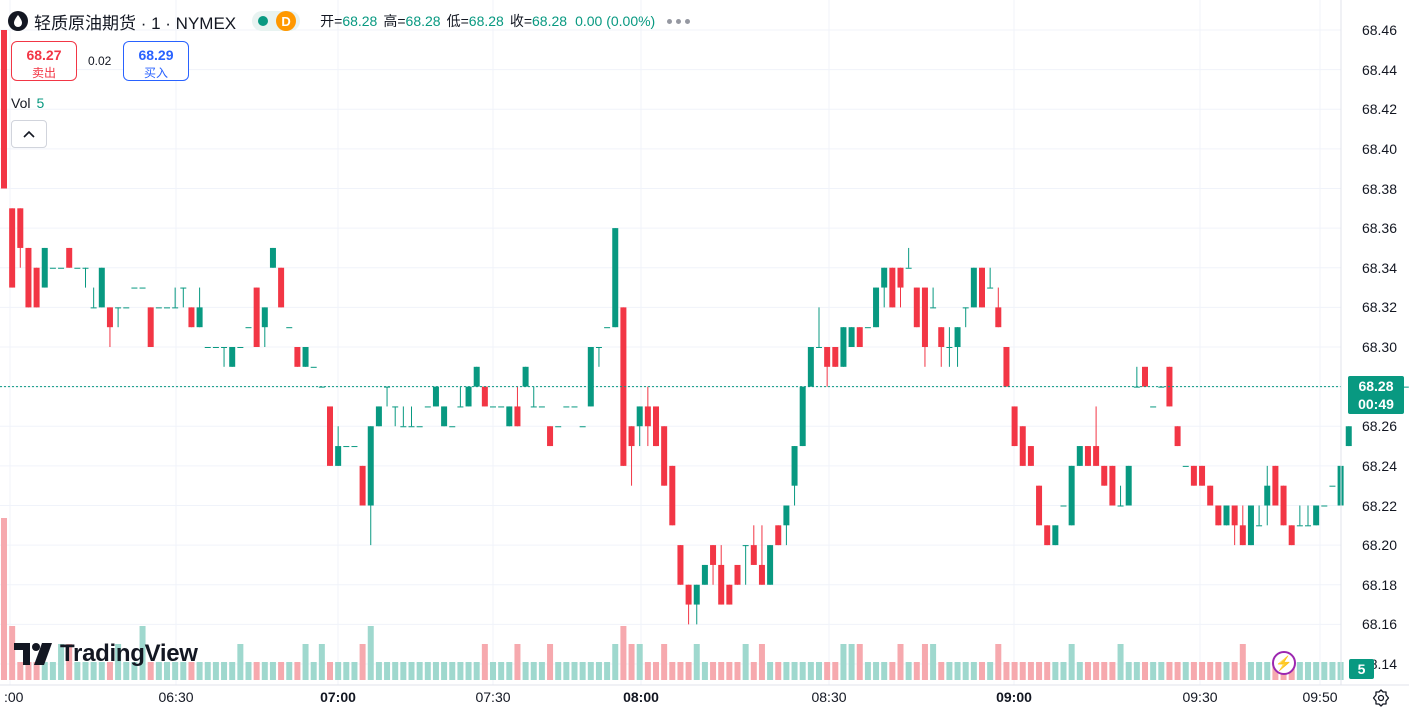  What do you see at coordinates (1379, 584) in the screenshot?
I see `price-tick-label: 68.18` at bounding box center [1379, 584].